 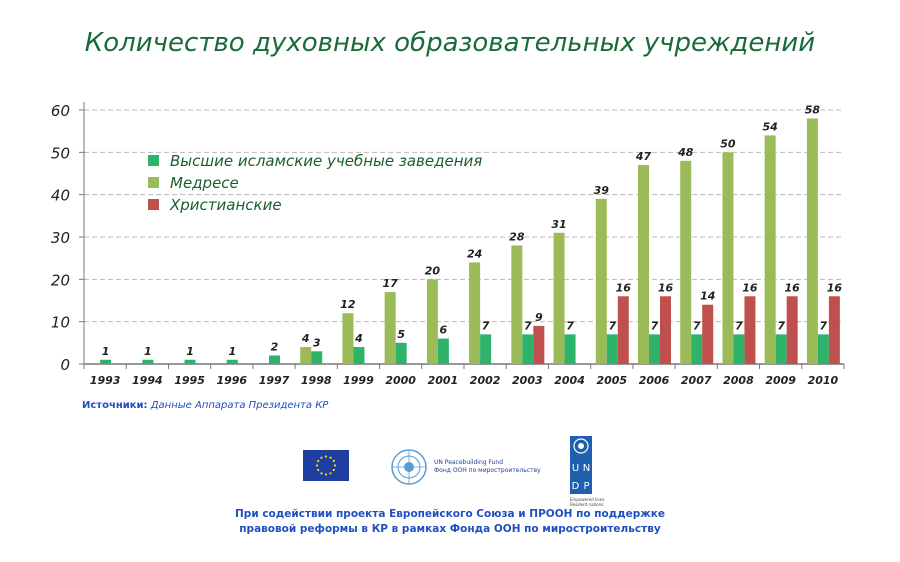 What do you see at coordinates (317, 342) in the screenshot?
I see `data-label: 3` at bounding box center [317, 342].